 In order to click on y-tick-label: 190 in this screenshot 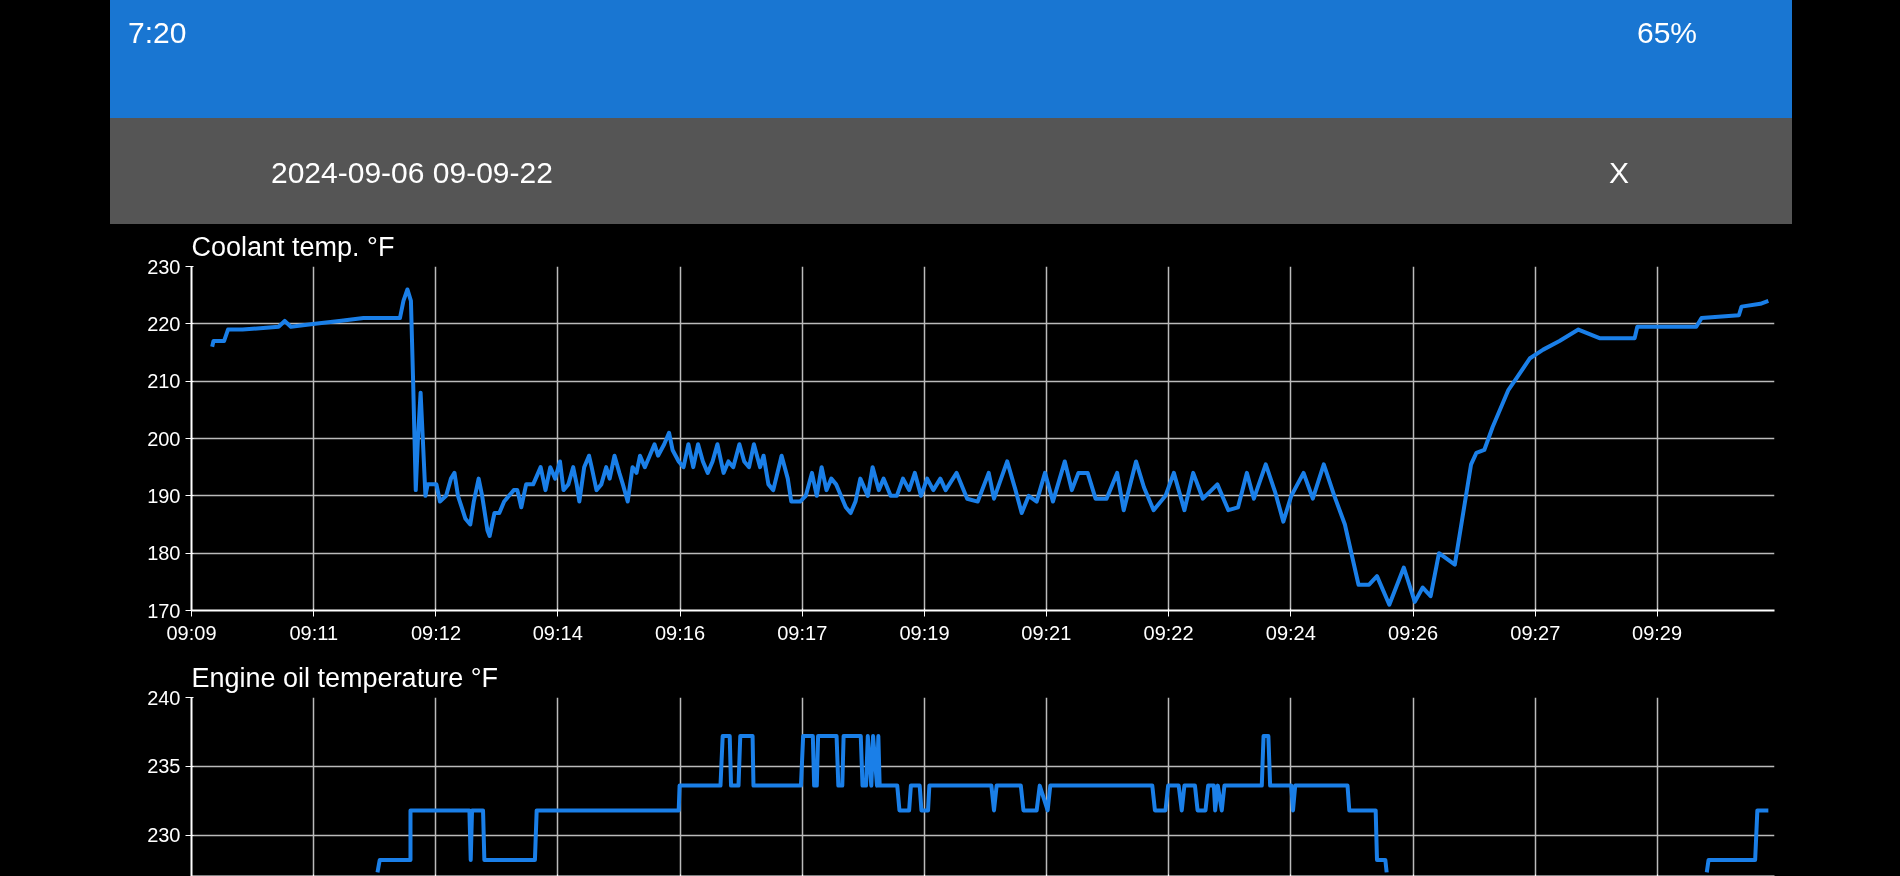, I will do `click(164, 495)`.